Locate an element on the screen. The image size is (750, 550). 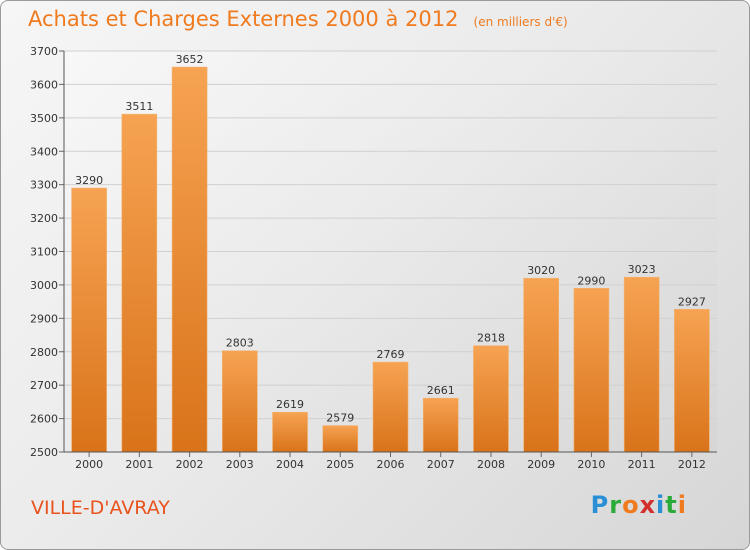
y-tick-label: 2700 is located at coordinates (44, 385).